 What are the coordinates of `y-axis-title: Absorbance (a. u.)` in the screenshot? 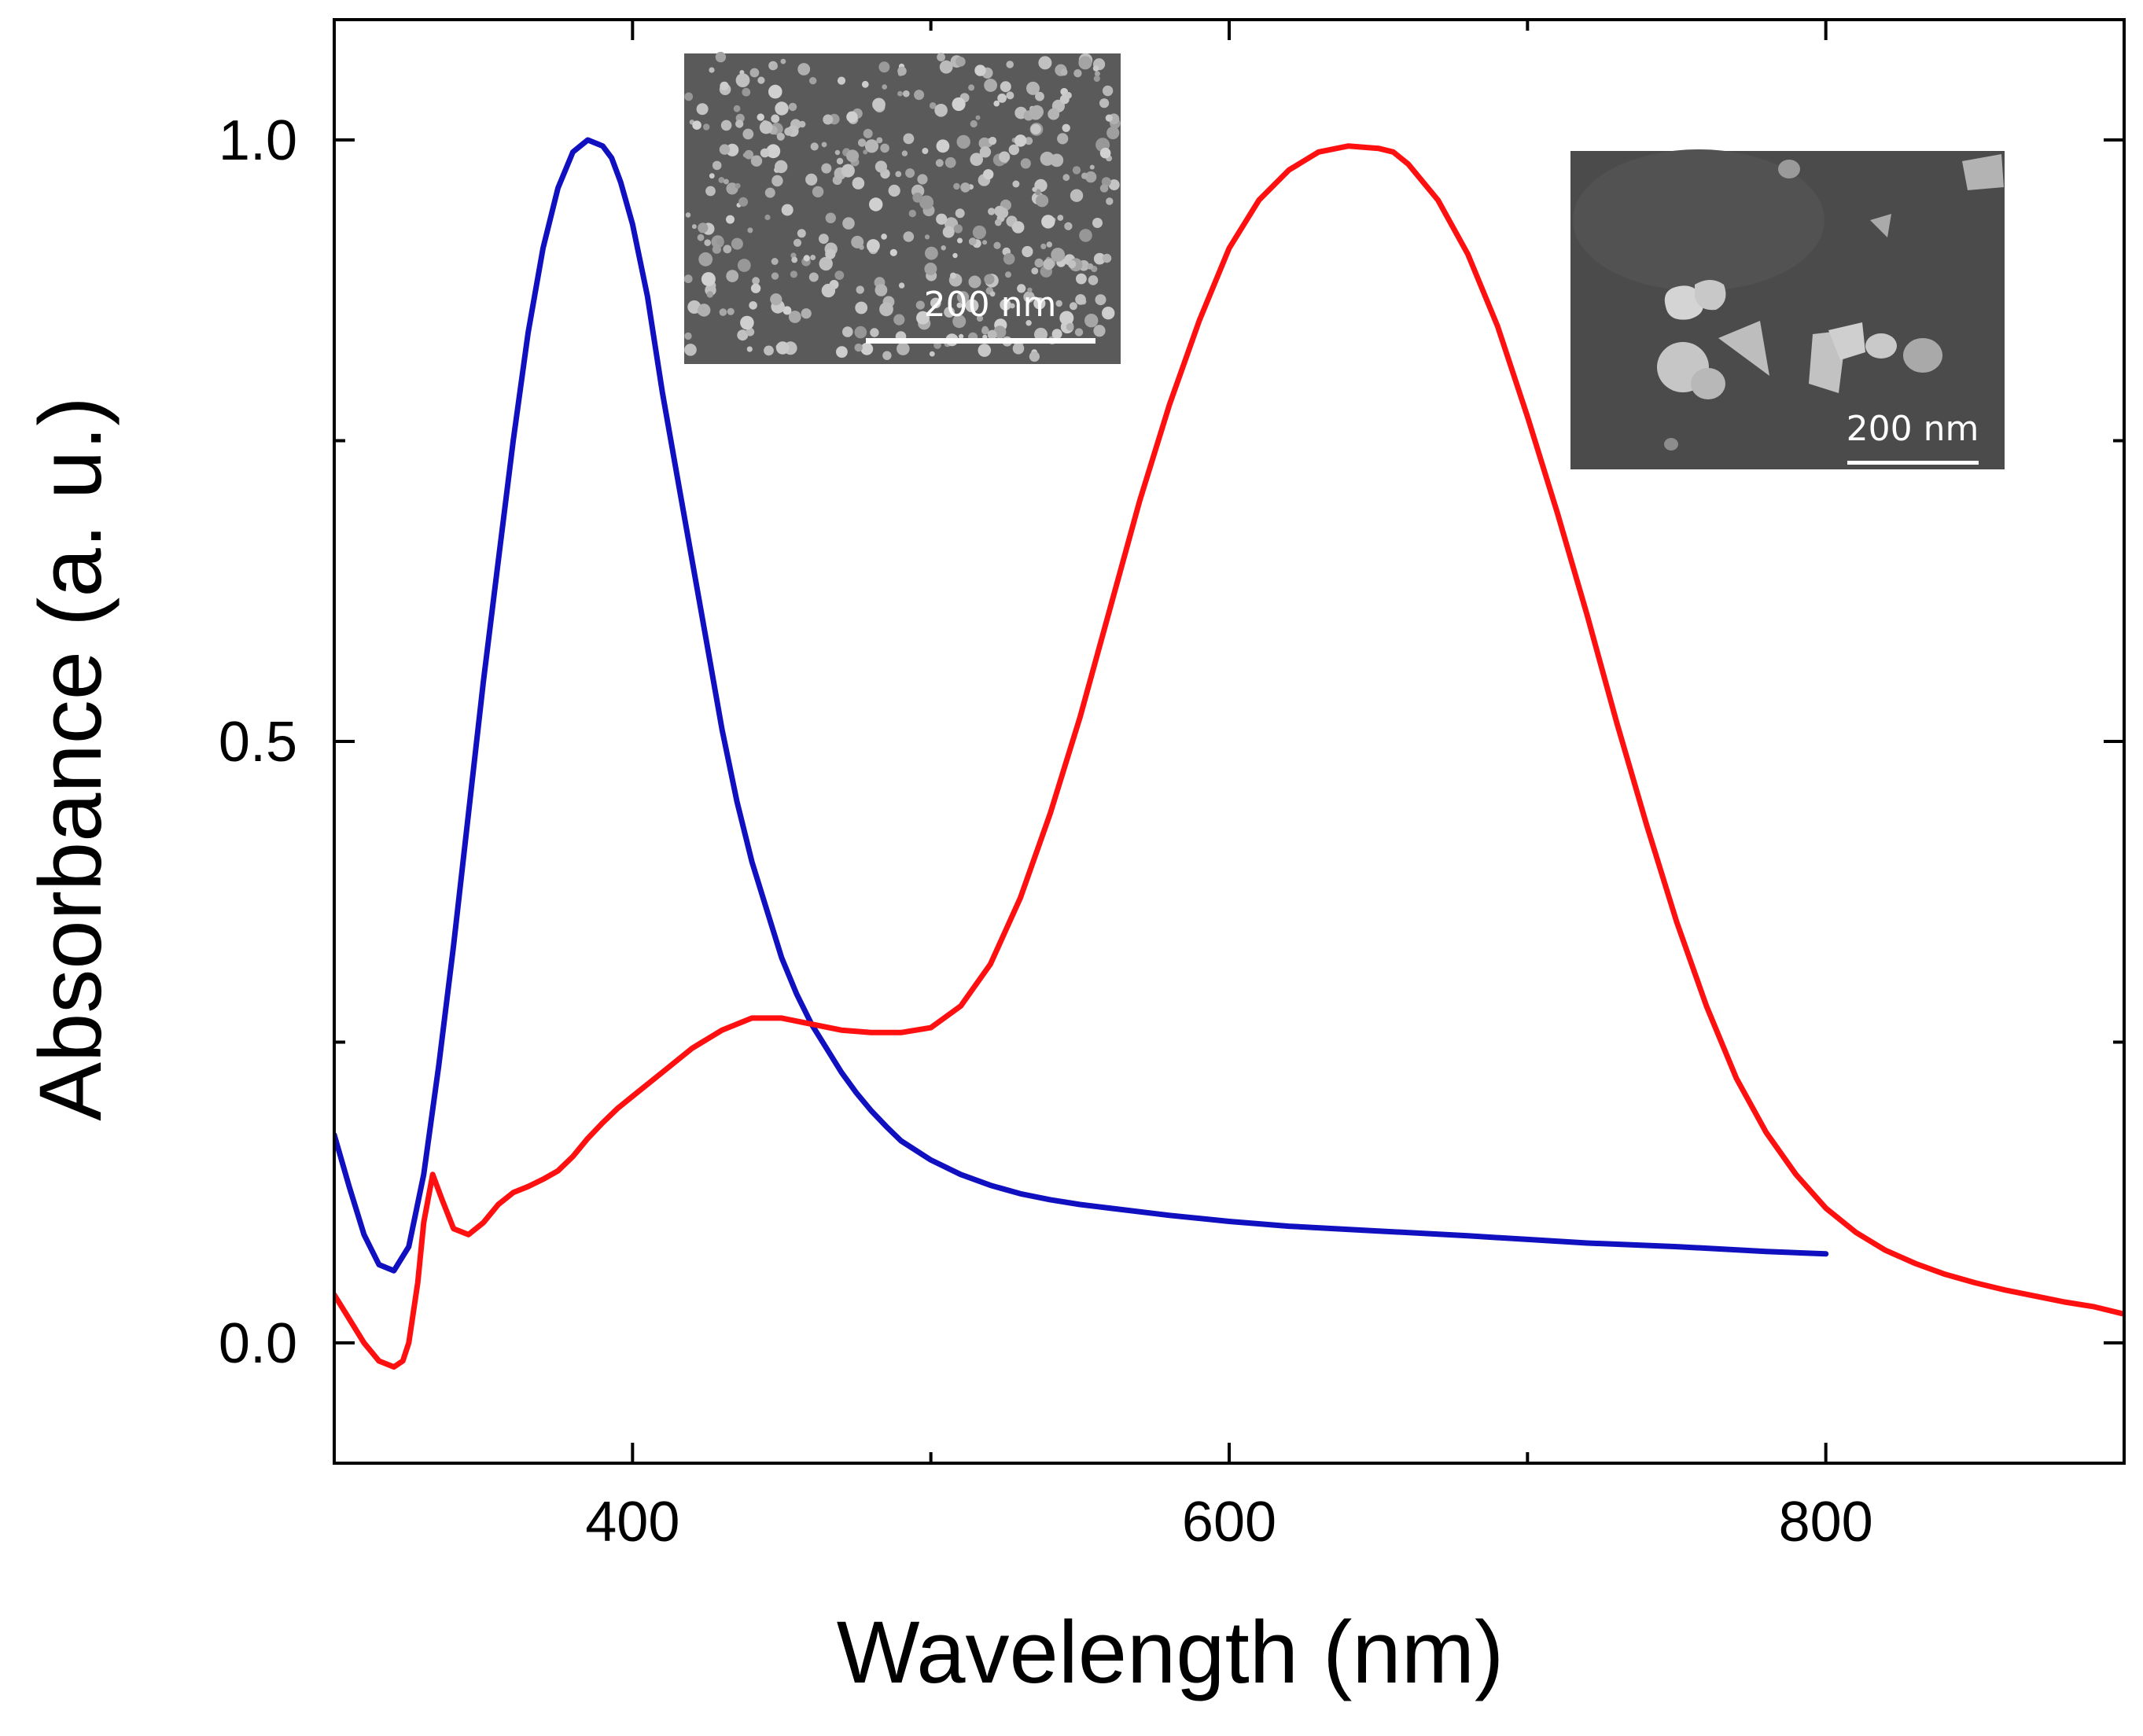 It's located at (70, 758).